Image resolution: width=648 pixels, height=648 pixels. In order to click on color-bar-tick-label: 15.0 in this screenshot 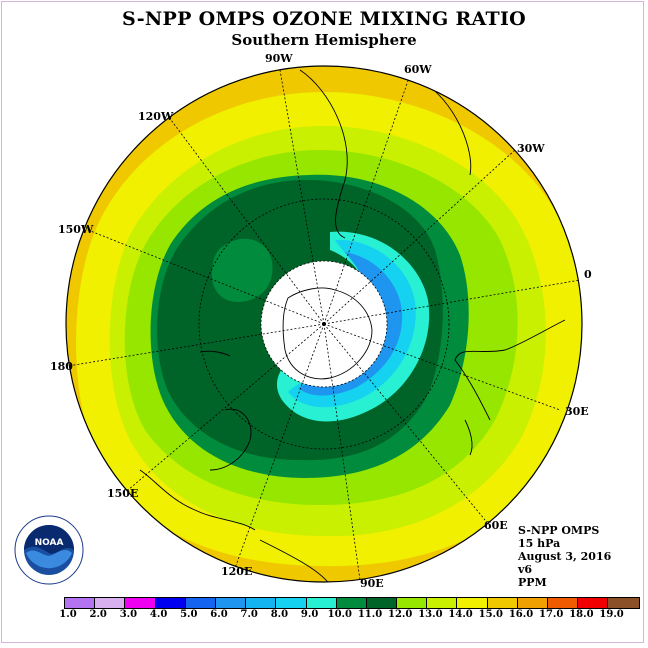, I will do `click(490, 614)`.